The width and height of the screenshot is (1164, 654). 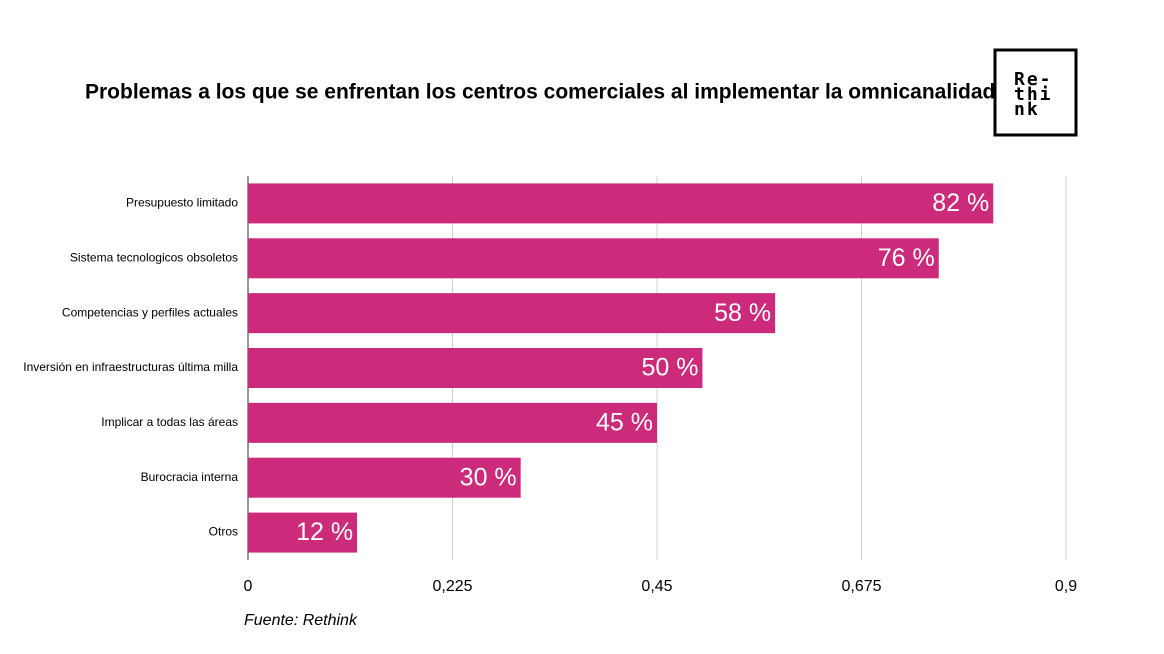 What do you see at coordinates (452, 586) in the screenshot?
I see `x-tick-label: 0,225` at bounding box center [452, 586].